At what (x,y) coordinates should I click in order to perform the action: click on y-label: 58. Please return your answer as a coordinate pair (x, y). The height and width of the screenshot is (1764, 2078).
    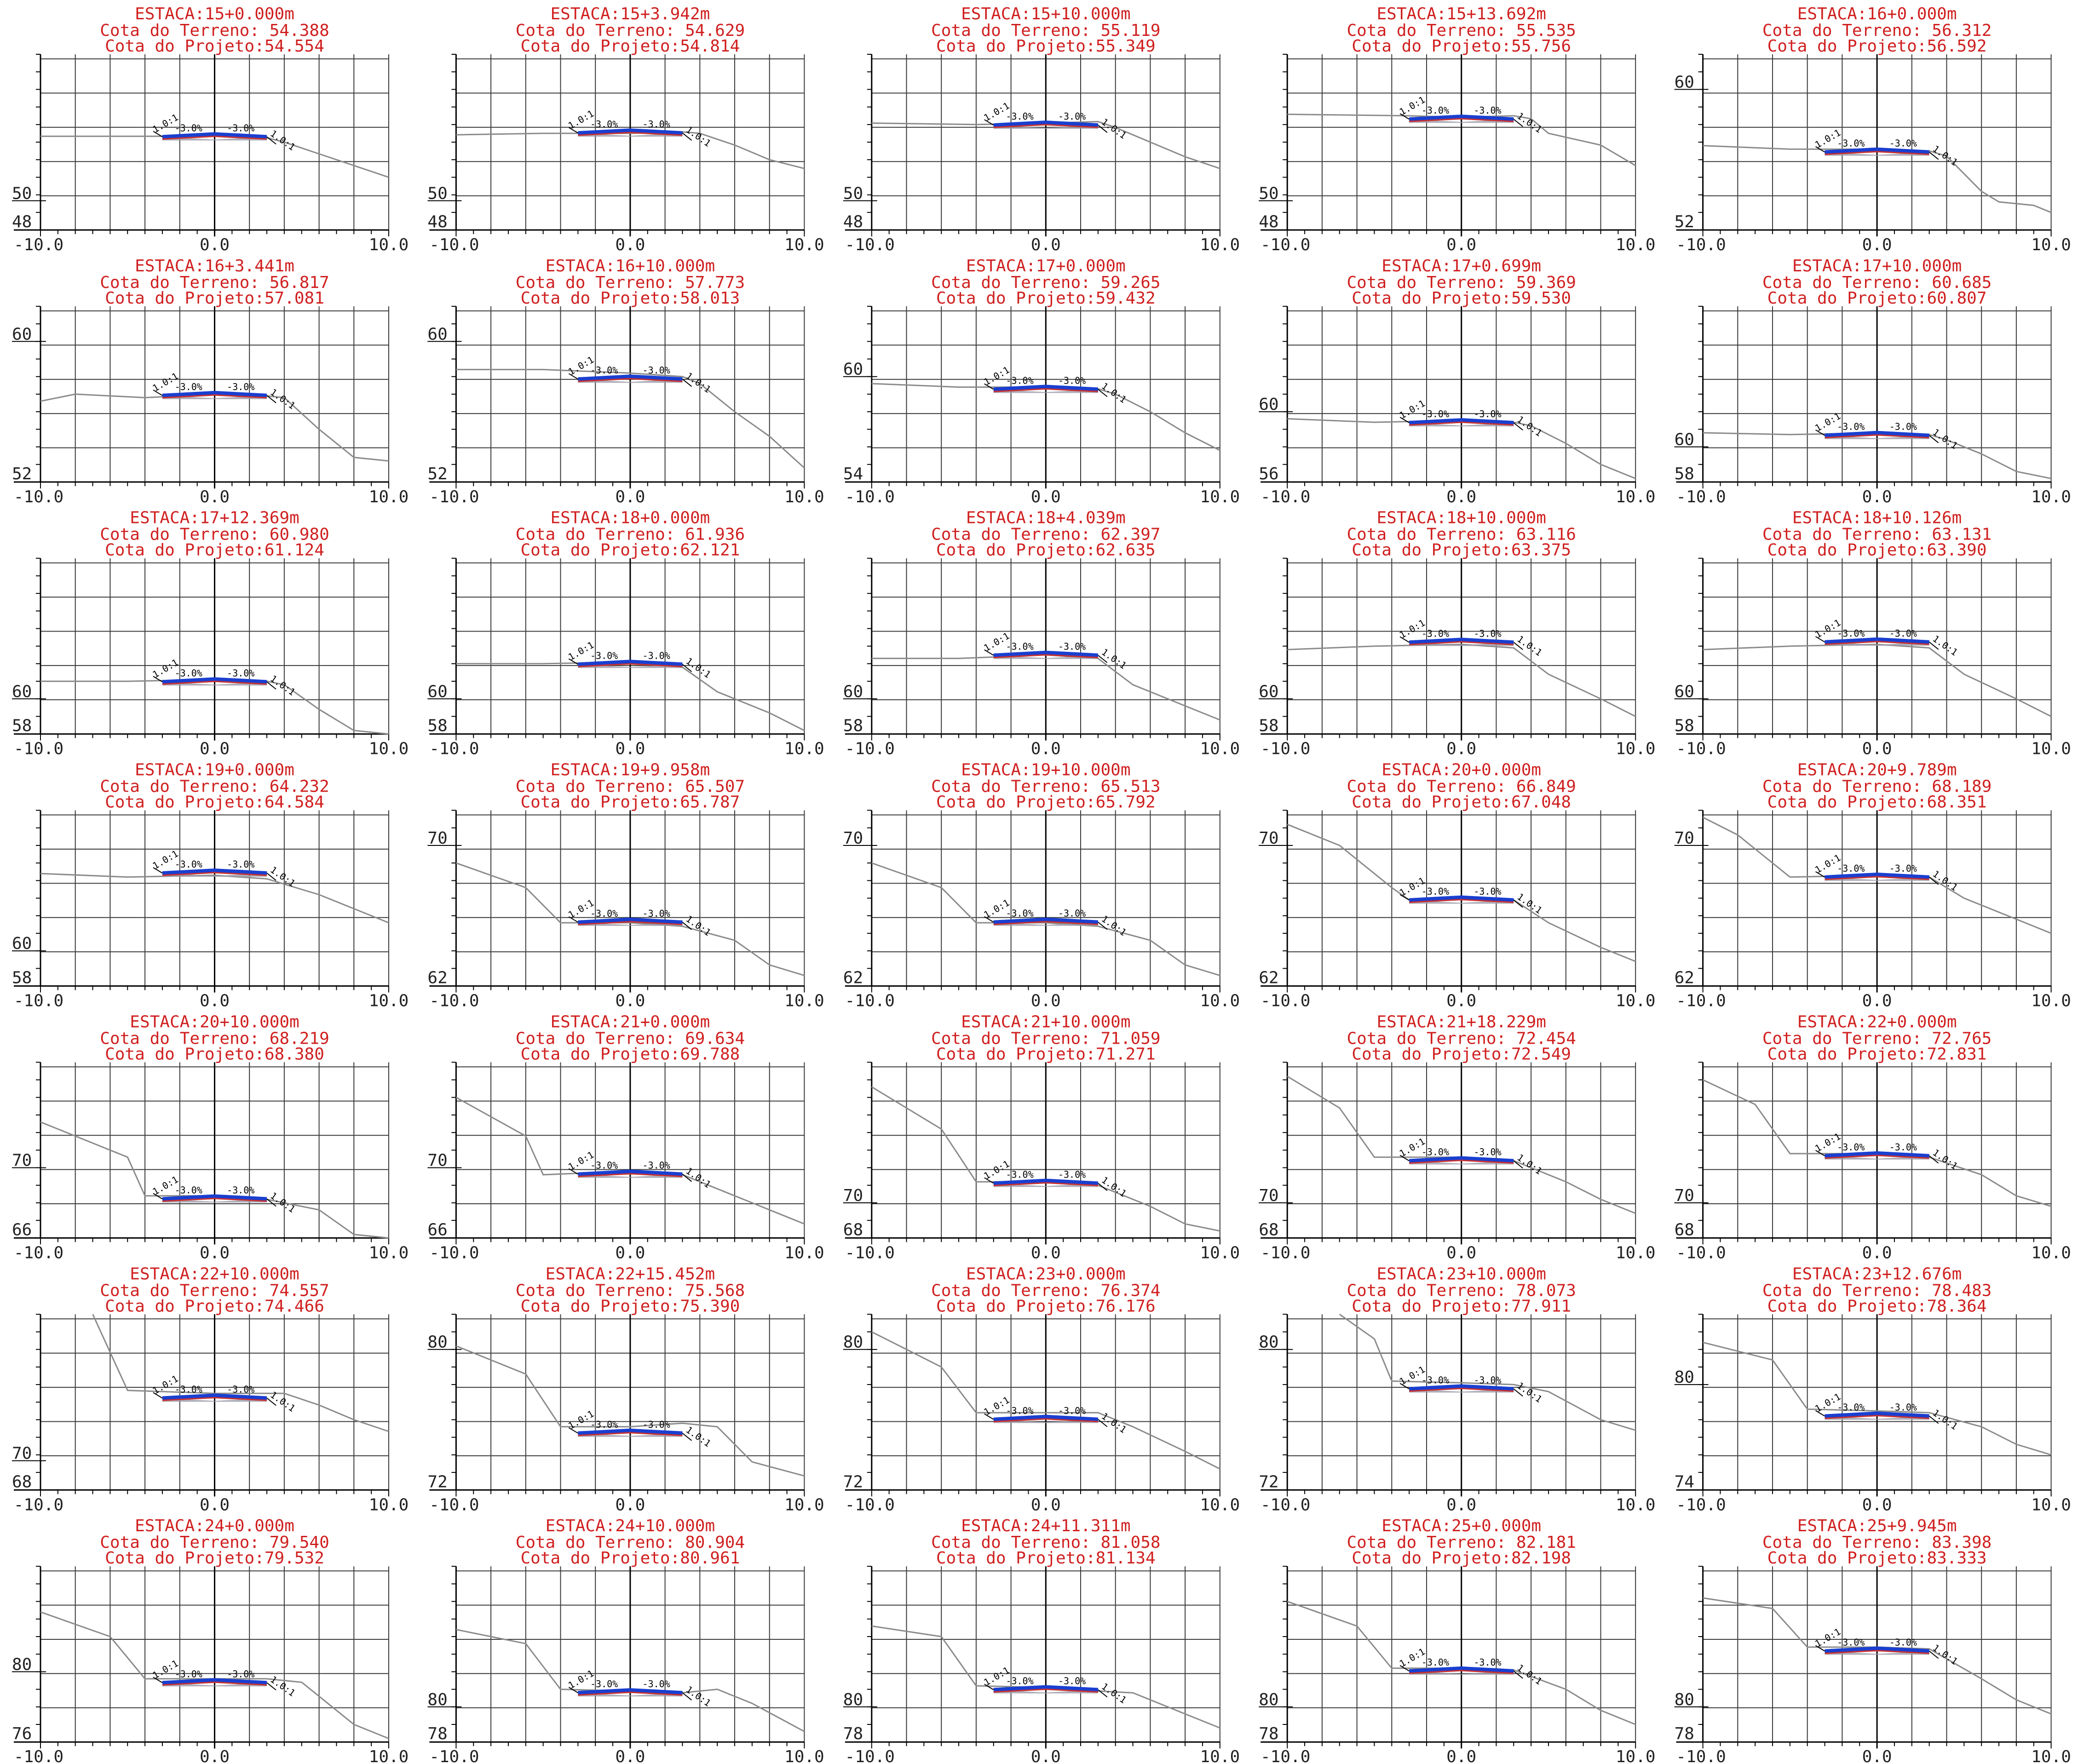
    Looking at the image, I should click on (1685, 726).